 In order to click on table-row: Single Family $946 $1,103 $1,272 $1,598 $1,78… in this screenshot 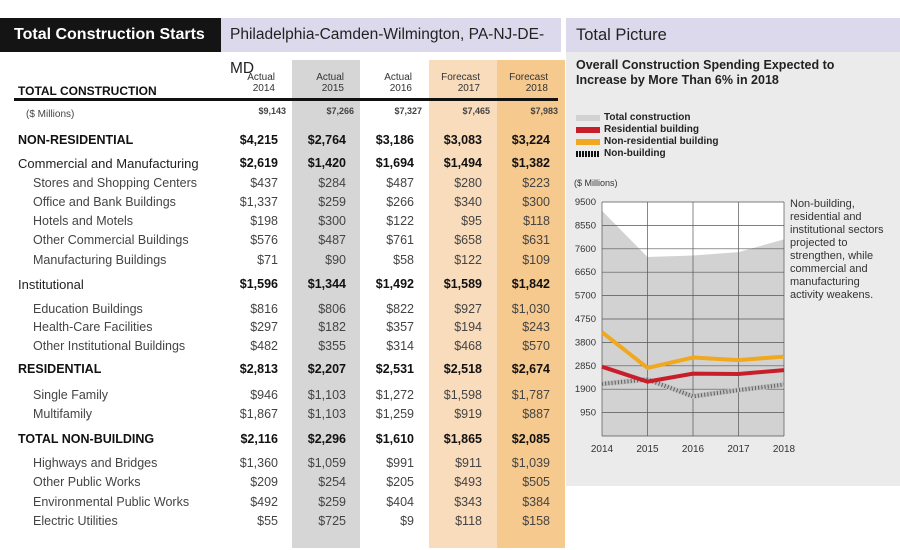, I will do `click(280, 398)`.